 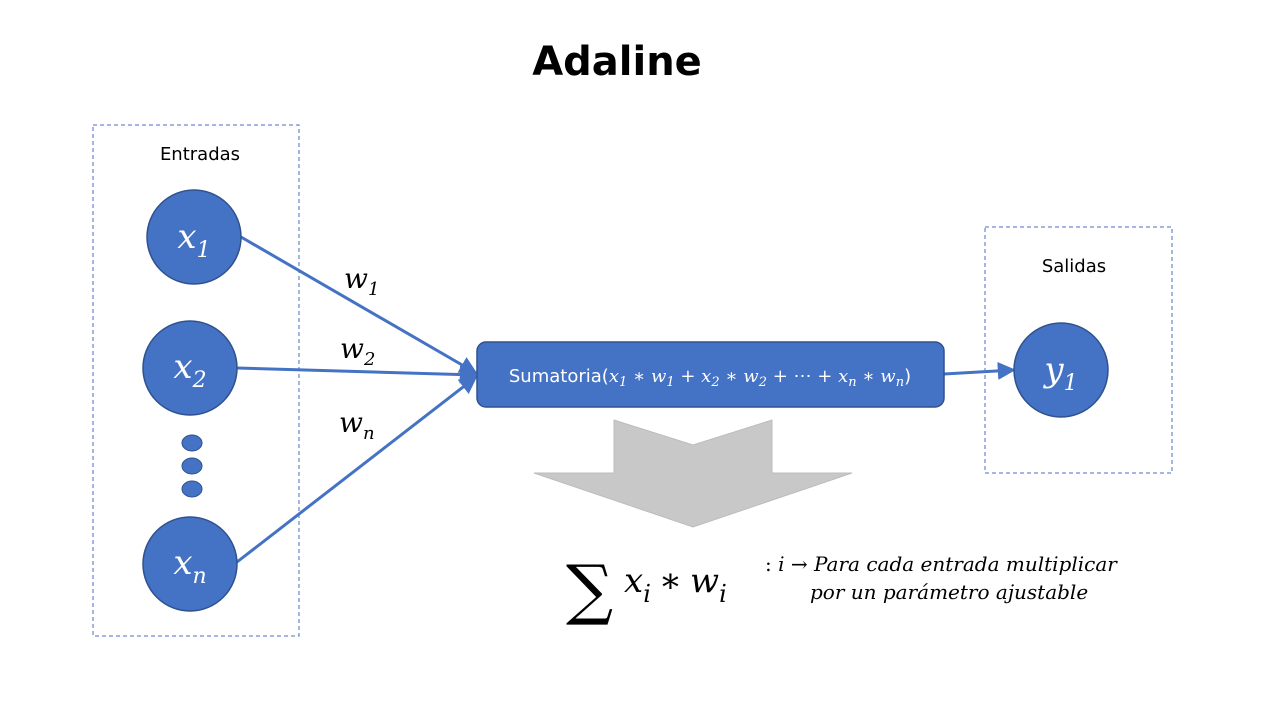 I want to click on input-node-x2-sub: 2, so click(x=199, y=380).